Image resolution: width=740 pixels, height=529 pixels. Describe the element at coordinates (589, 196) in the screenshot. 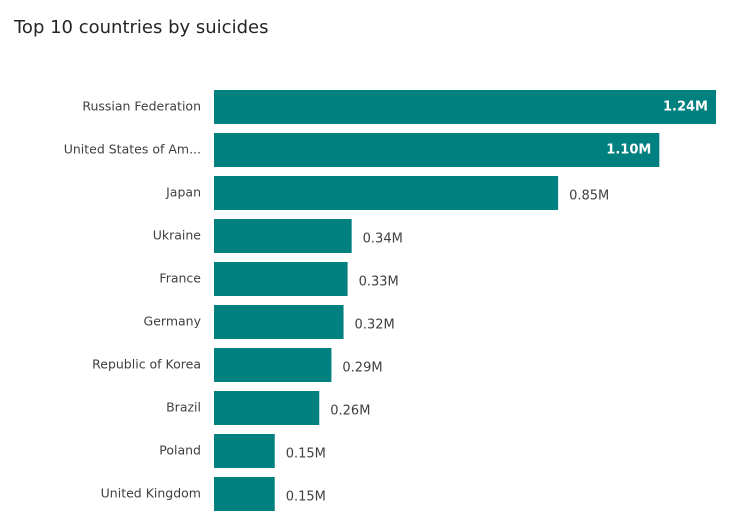

I see `data-label: 0.85M` at that location.